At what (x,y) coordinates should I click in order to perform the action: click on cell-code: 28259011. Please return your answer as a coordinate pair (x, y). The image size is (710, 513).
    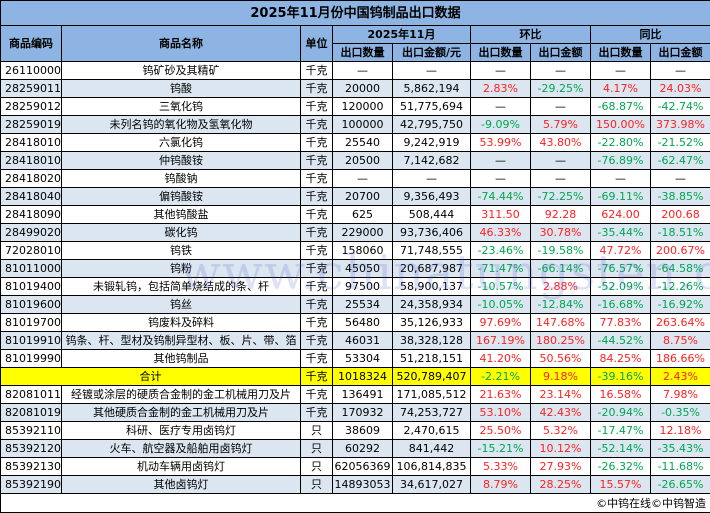
    Looking at the image, I should click on (31, 88).